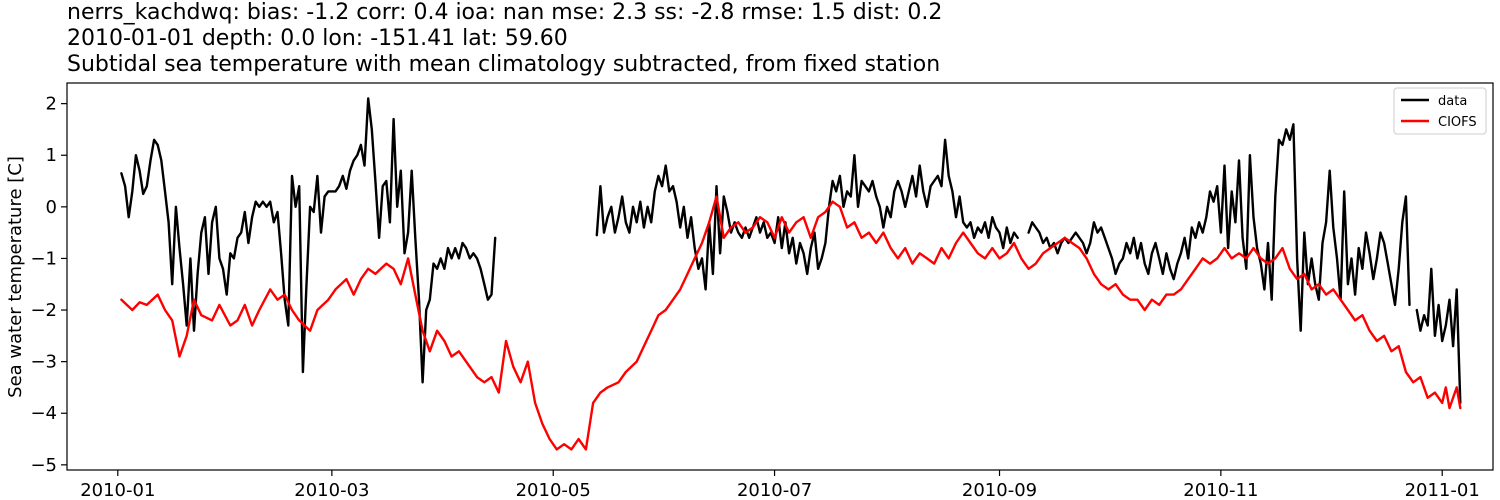  What do you see at coordinates (331, 490) in the screenshot?
I see `x-tick-label: 2010-03` at bounding box center [331, 490].